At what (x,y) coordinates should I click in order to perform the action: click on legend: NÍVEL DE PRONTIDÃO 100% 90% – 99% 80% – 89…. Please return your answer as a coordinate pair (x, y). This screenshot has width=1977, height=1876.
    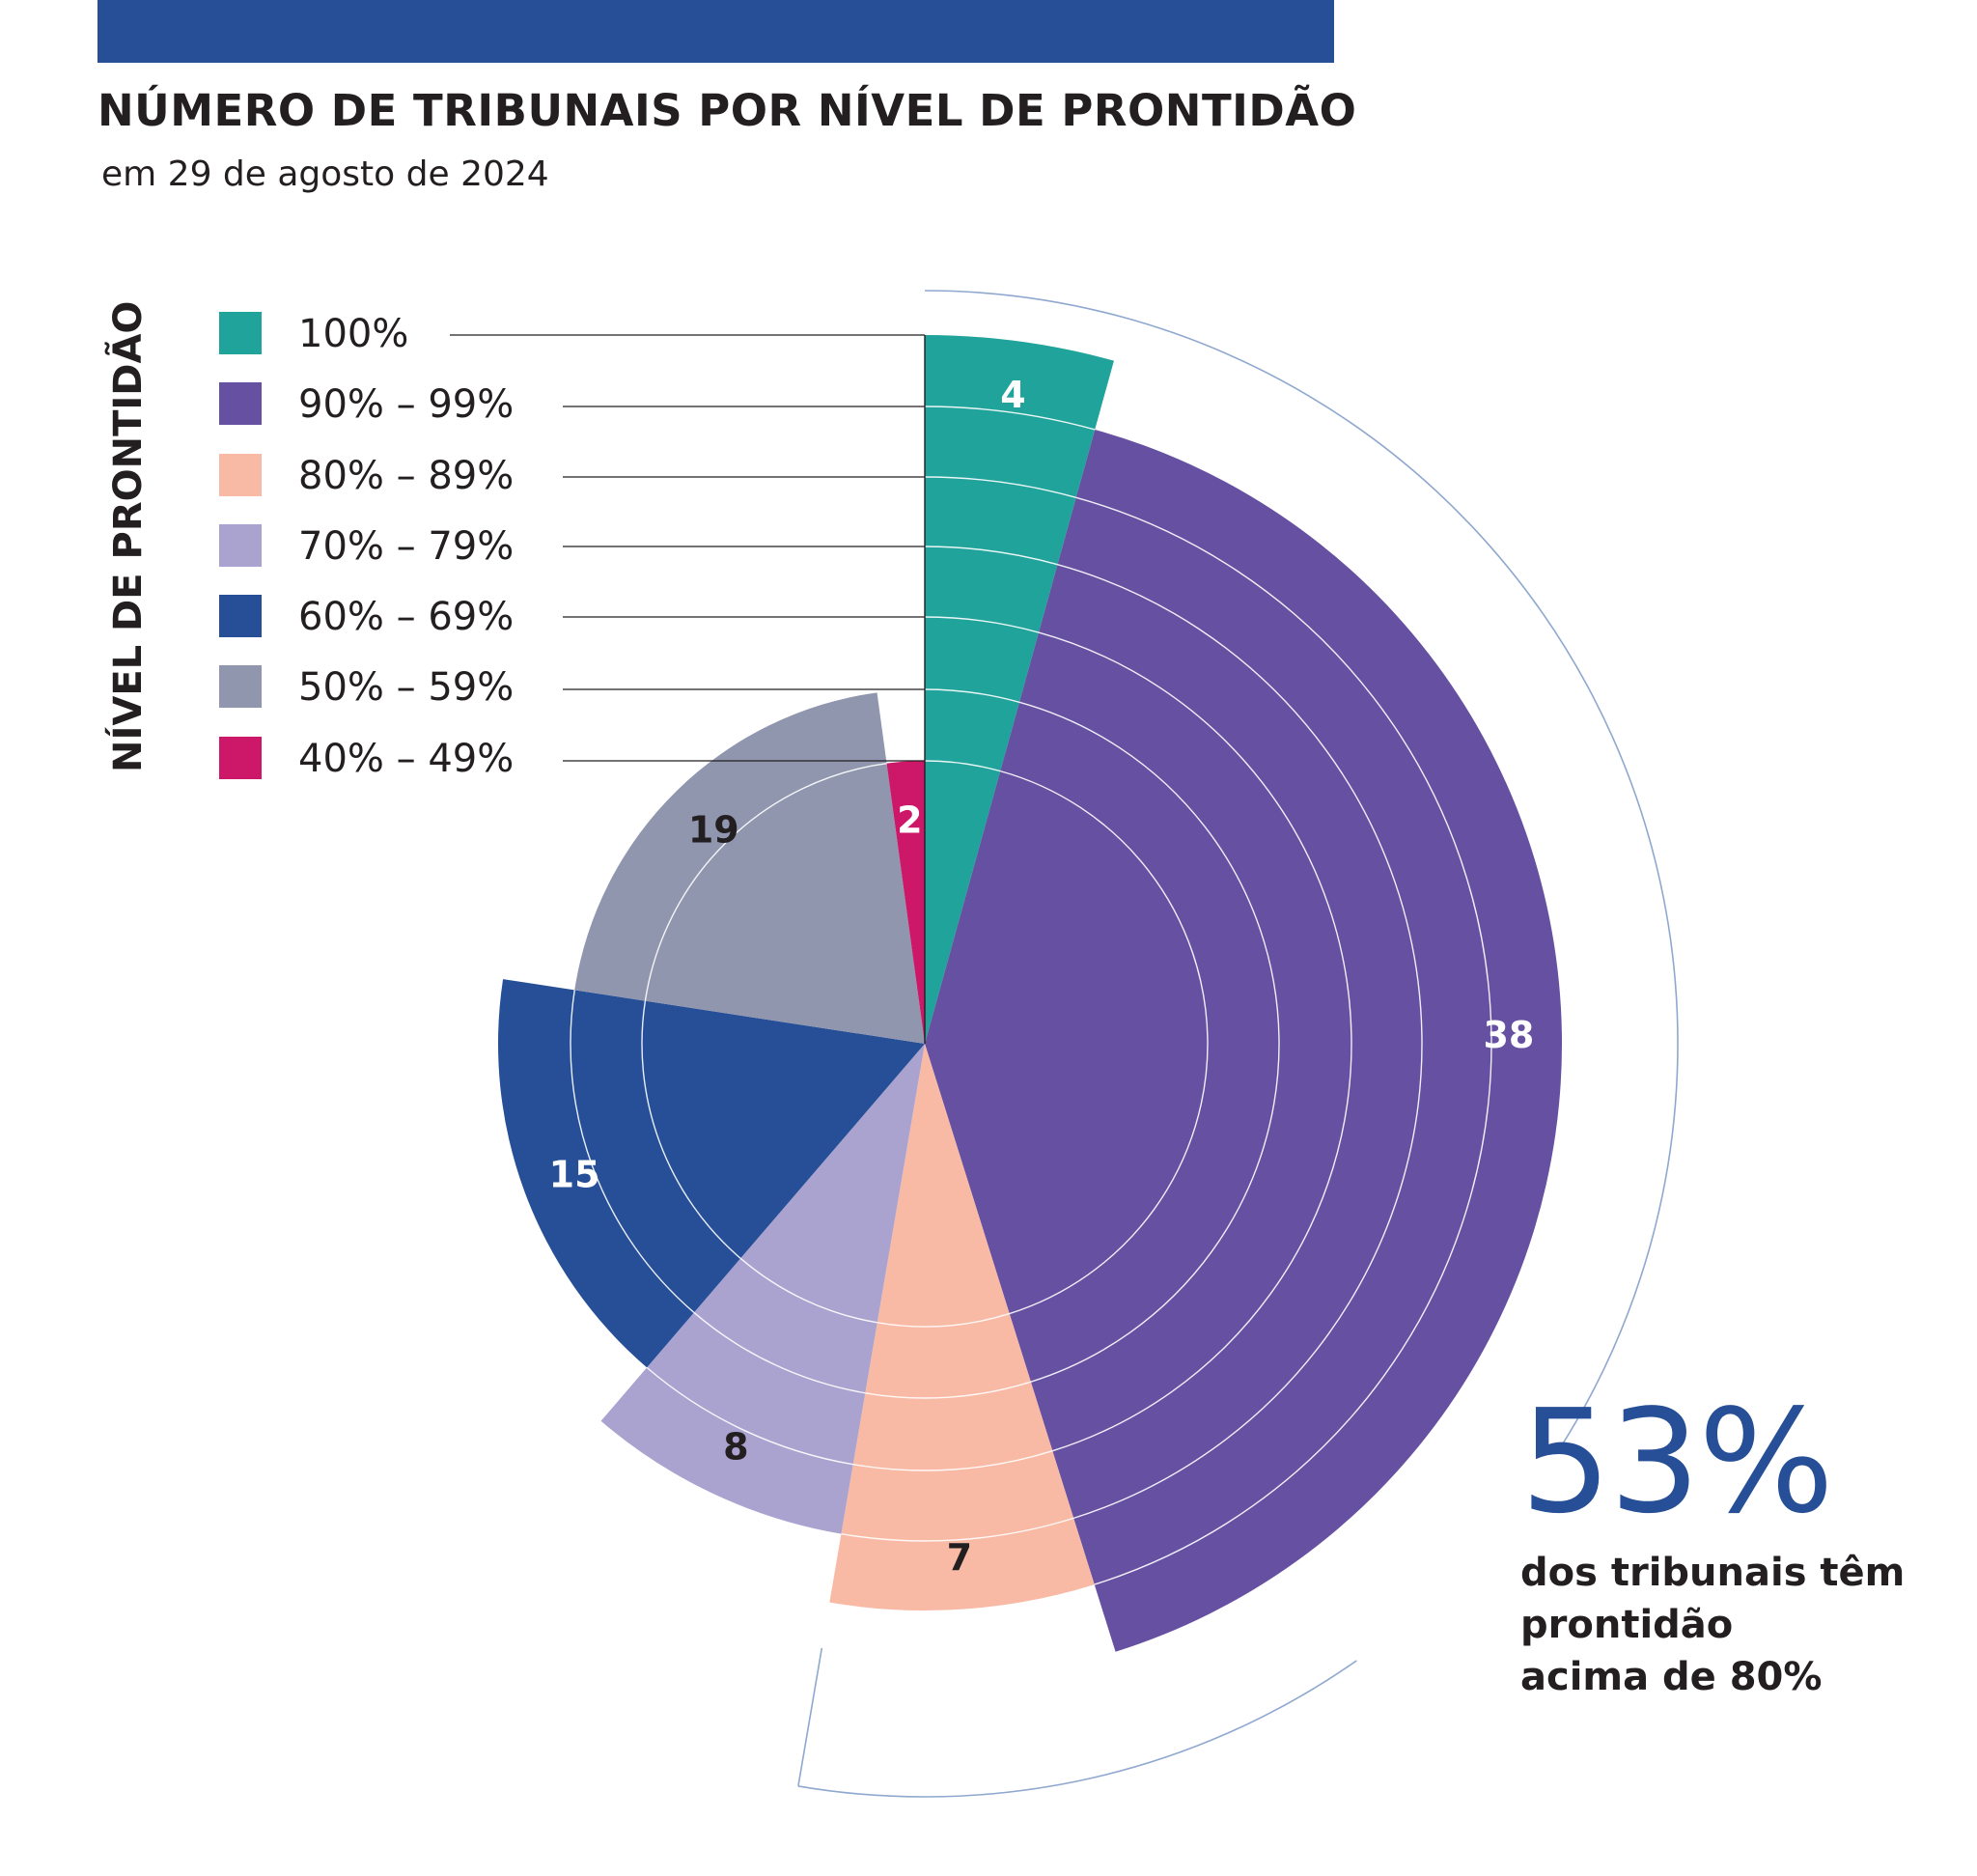
    Looking at the image, I should click on (308, 541).